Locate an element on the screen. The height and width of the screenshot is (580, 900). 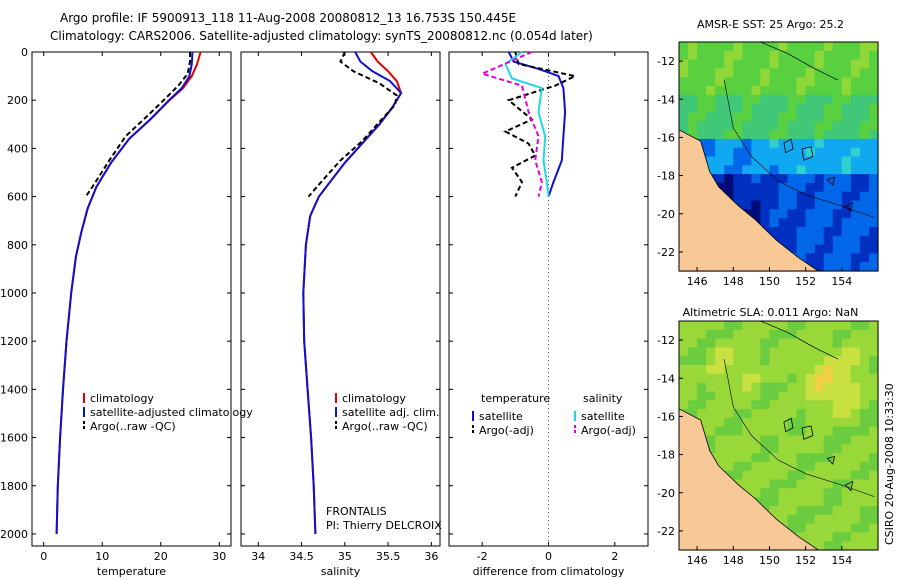
diff-legend-heading-temperature: temperature is located at coordinates (515, 398).